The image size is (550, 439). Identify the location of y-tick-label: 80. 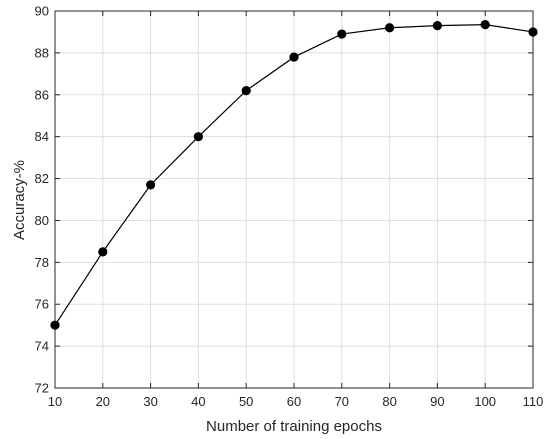
(42, 220).